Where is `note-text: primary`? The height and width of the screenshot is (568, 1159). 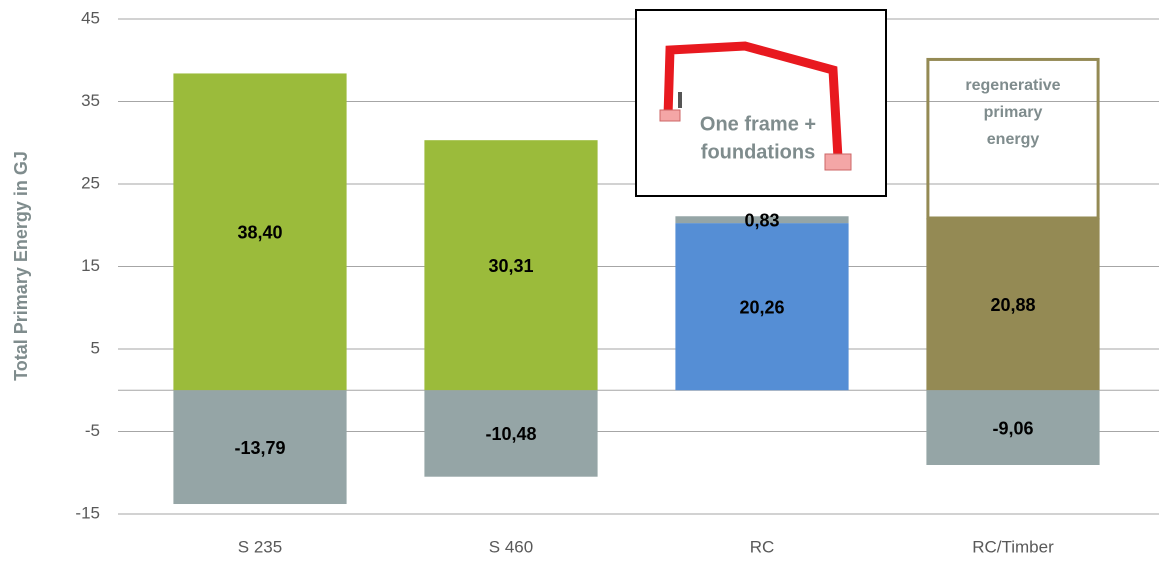
note-text: primary is located at coordinates (1013, 112).